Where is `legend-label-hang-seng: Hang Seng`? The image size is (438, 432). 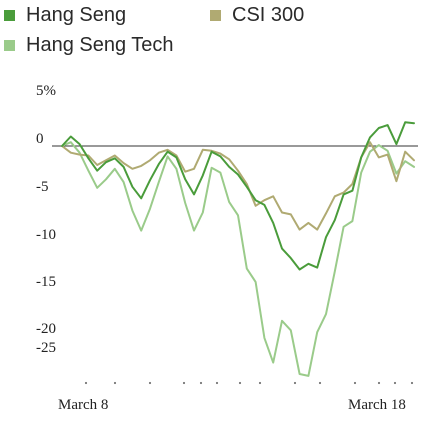 legend-label-hang-seng: Hang Seng is located at coordinates (76, 15).